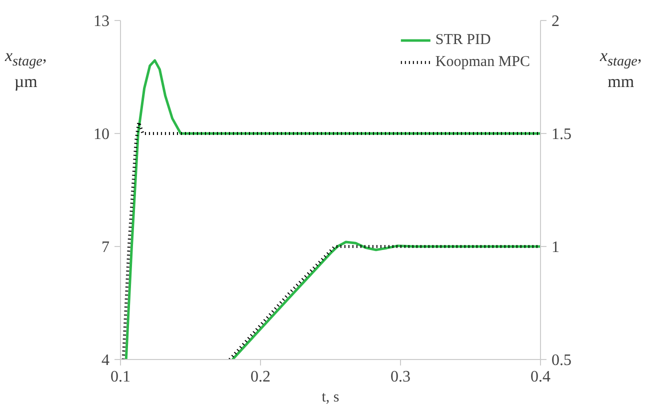  Describe the element at coordinates (260, 377) in the screenshot. I see `x-tick-label: 0.2` at that location.